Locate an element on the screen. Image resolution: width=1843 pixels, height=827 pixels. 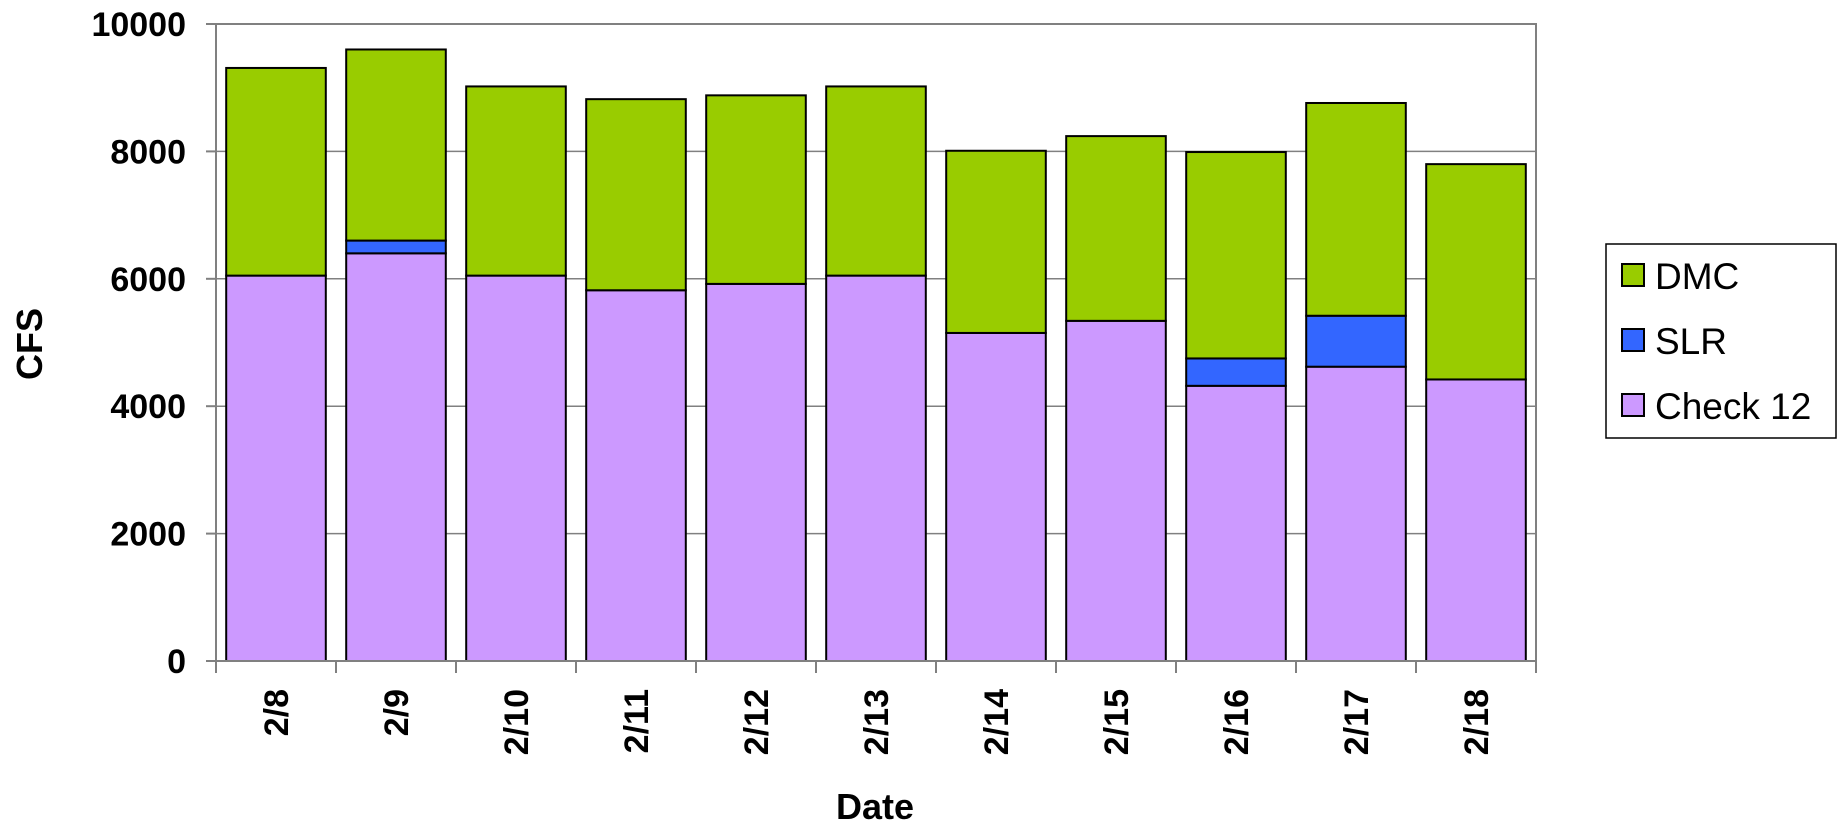
x-tick-label: 2/16 is located at coordinates (1237, 722).